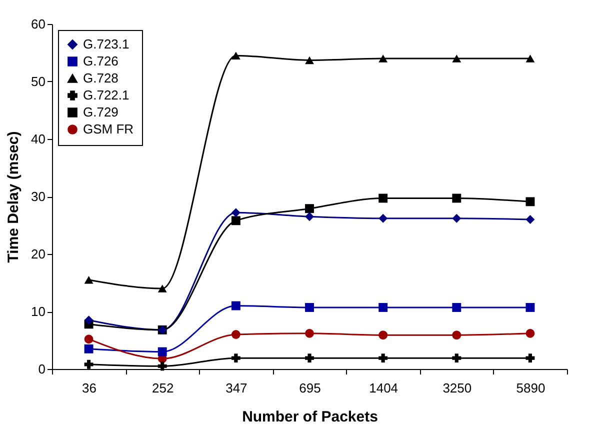  Describe the element at coordinates (531, 388) in the screenshot. I see `x-tick-label: 5890` at that location.